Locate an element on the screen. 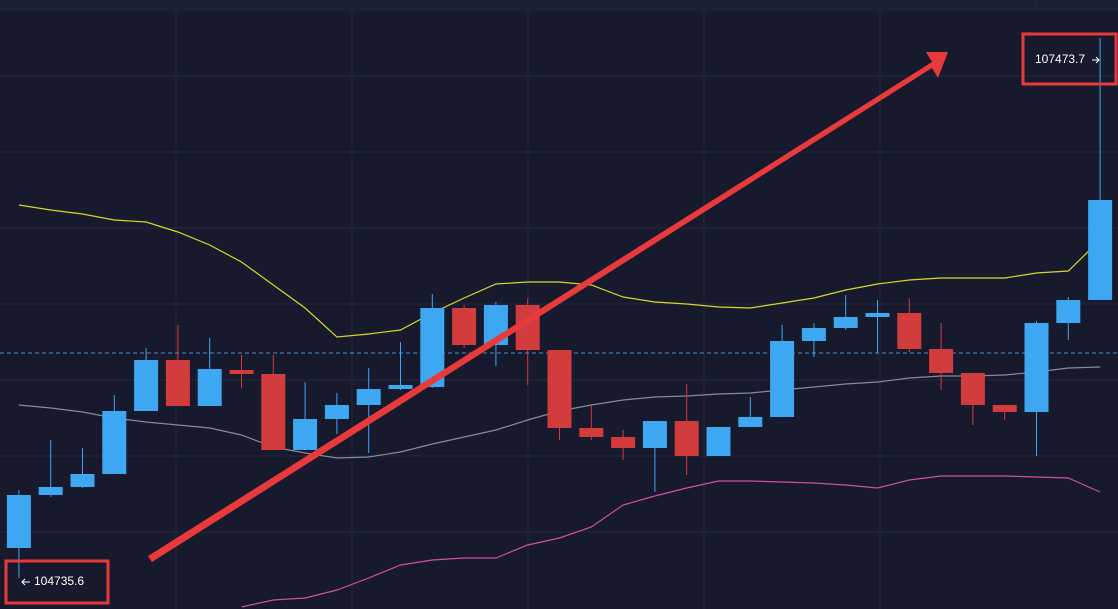  left-arrow is located at coordinates (25, 582).